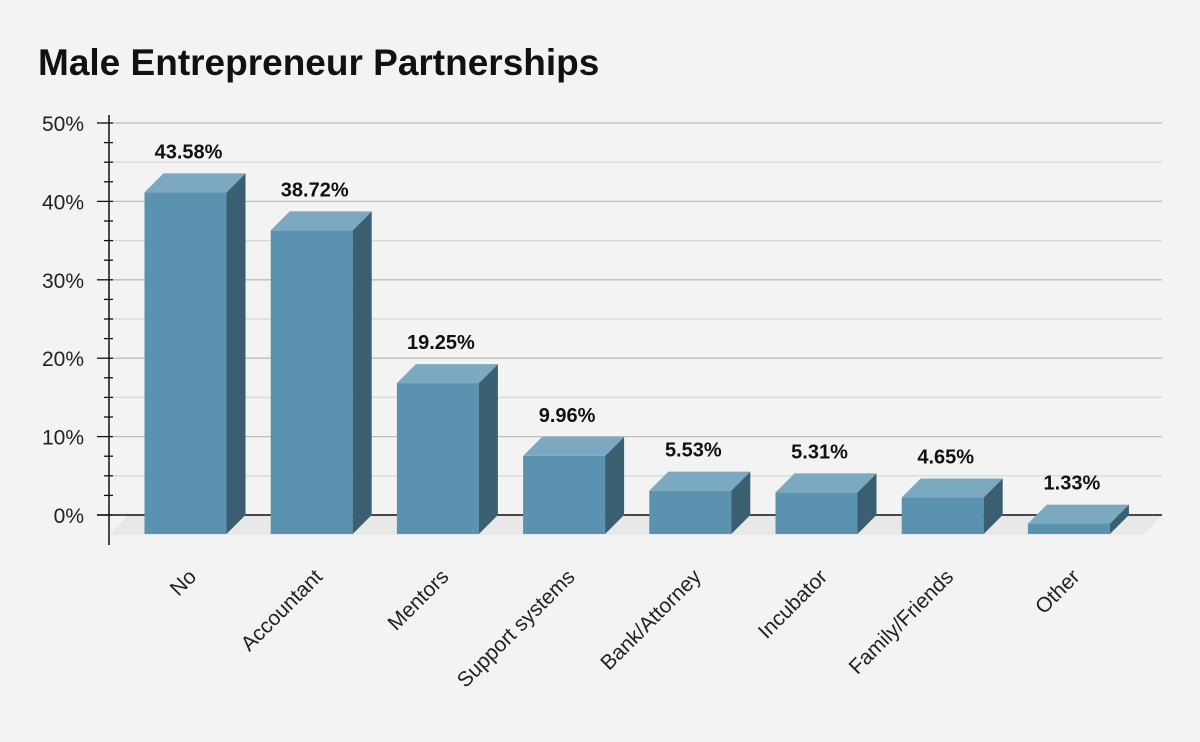  Describe the element at coordinates (63, 124) in the screenshot. I see `y-tick-label: 50%` at that location.